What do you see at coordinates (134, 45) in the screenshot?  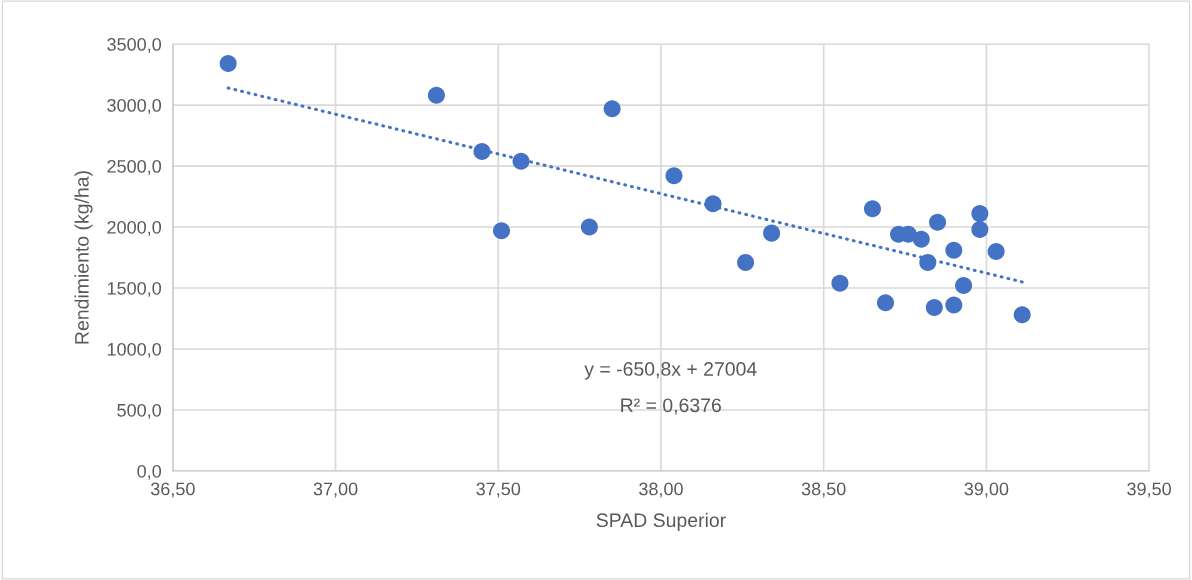 I see `y-tick-label: 3500,0` at bounding box center [134, 45].